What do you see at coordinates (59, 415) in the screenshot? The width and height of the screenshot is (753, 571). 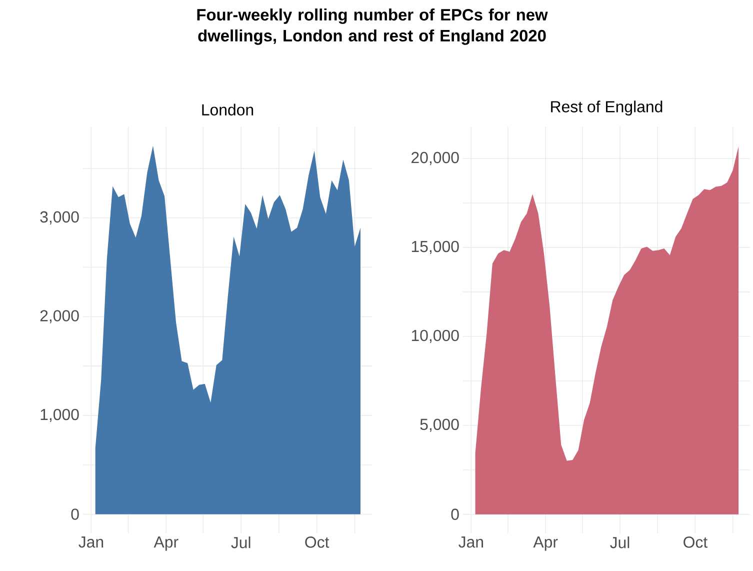 I see `y-tick-label: 1,000` at bounding box center [59, 415].